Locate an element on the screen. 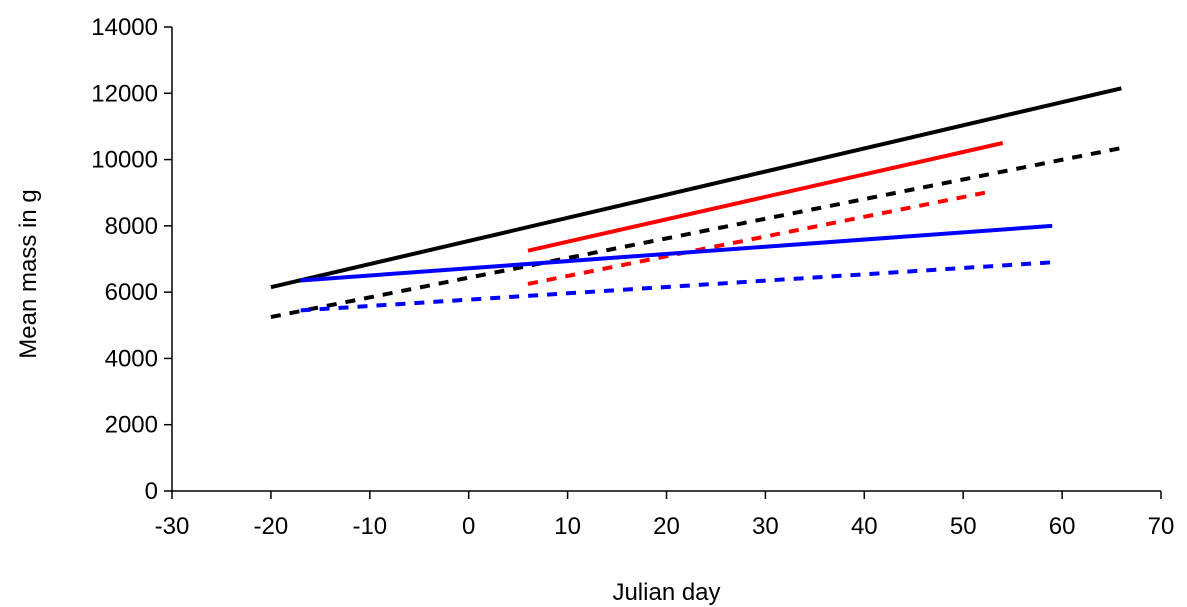 This screenshot has width=1187, height=607. x-tick-label: -20 is located at coordinates (271, 526).